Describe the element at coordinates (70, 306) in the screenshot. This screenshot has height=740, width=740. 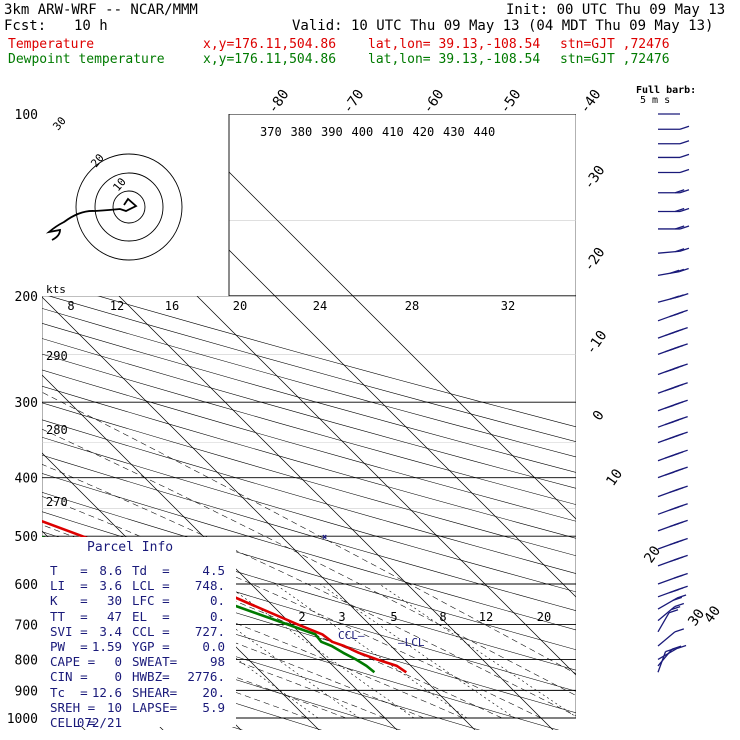
I see `hodograph-speed-label: 8` at that location.